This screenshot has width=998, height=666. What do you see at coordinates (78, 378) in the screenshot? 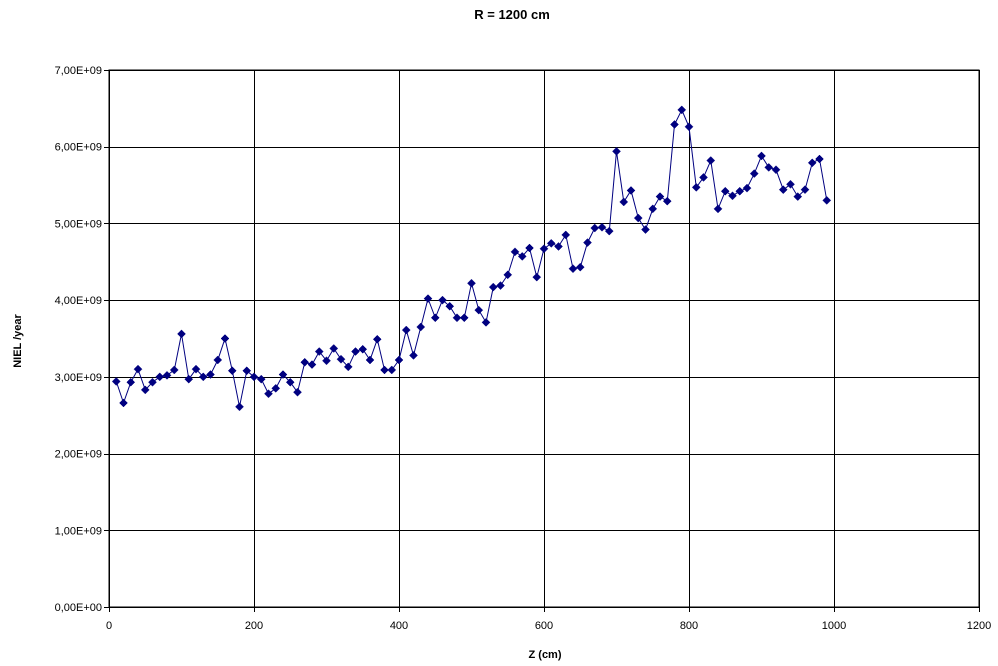
I see `y-tick-label: 3,00E+09` at bounding box center [78, 378].